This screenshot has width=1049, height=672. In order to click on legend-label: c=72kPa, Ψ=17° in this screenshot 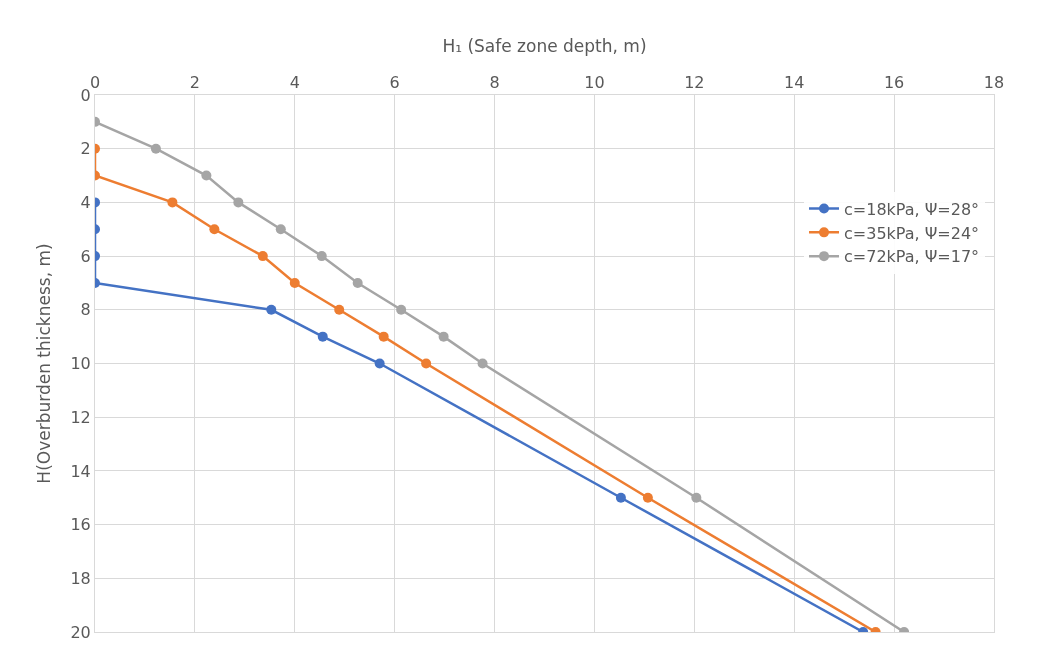, I will do `click(912, 257)`.